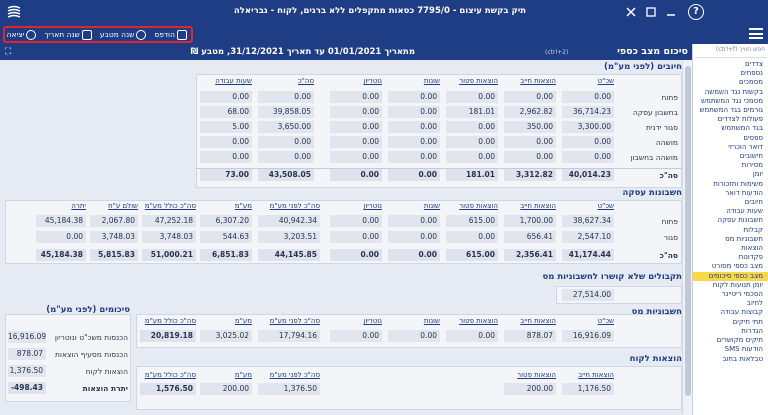 This screenshot has width=768, height=415. I want to click on print-button: הודפס, so click(170, 34).